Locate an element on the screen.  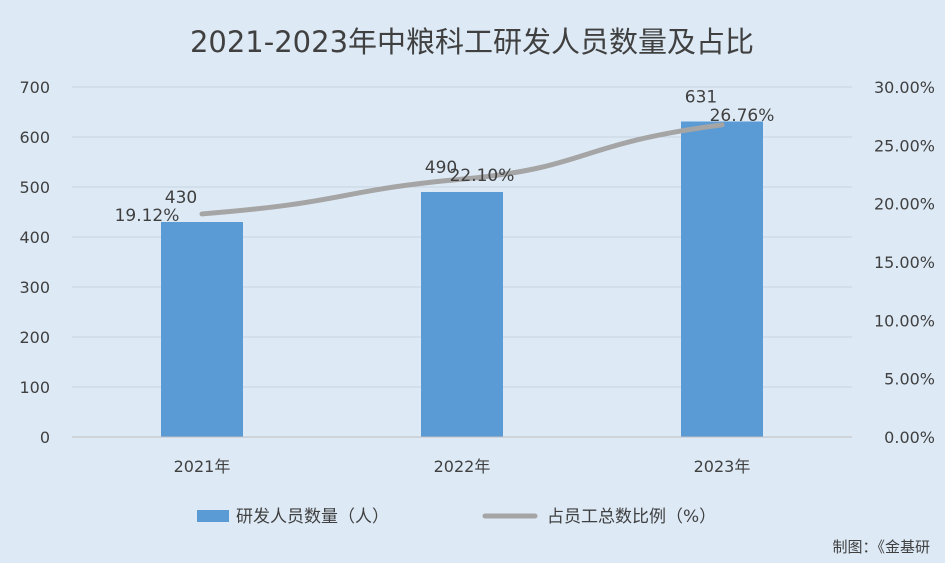
left-tick-label: 300 is located at coordinates (34, 287).